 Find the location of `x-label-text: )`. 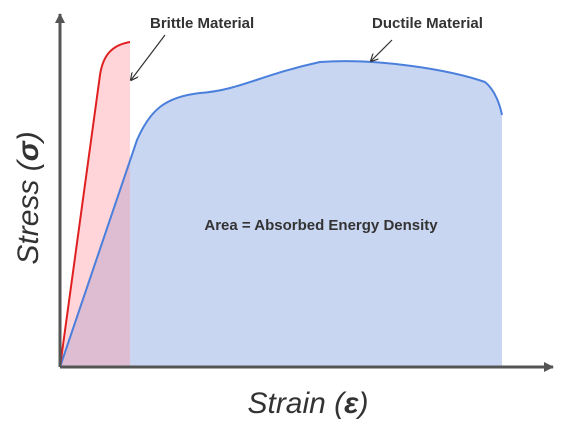

x-label-text: ) is located at coordinates (362, 403).